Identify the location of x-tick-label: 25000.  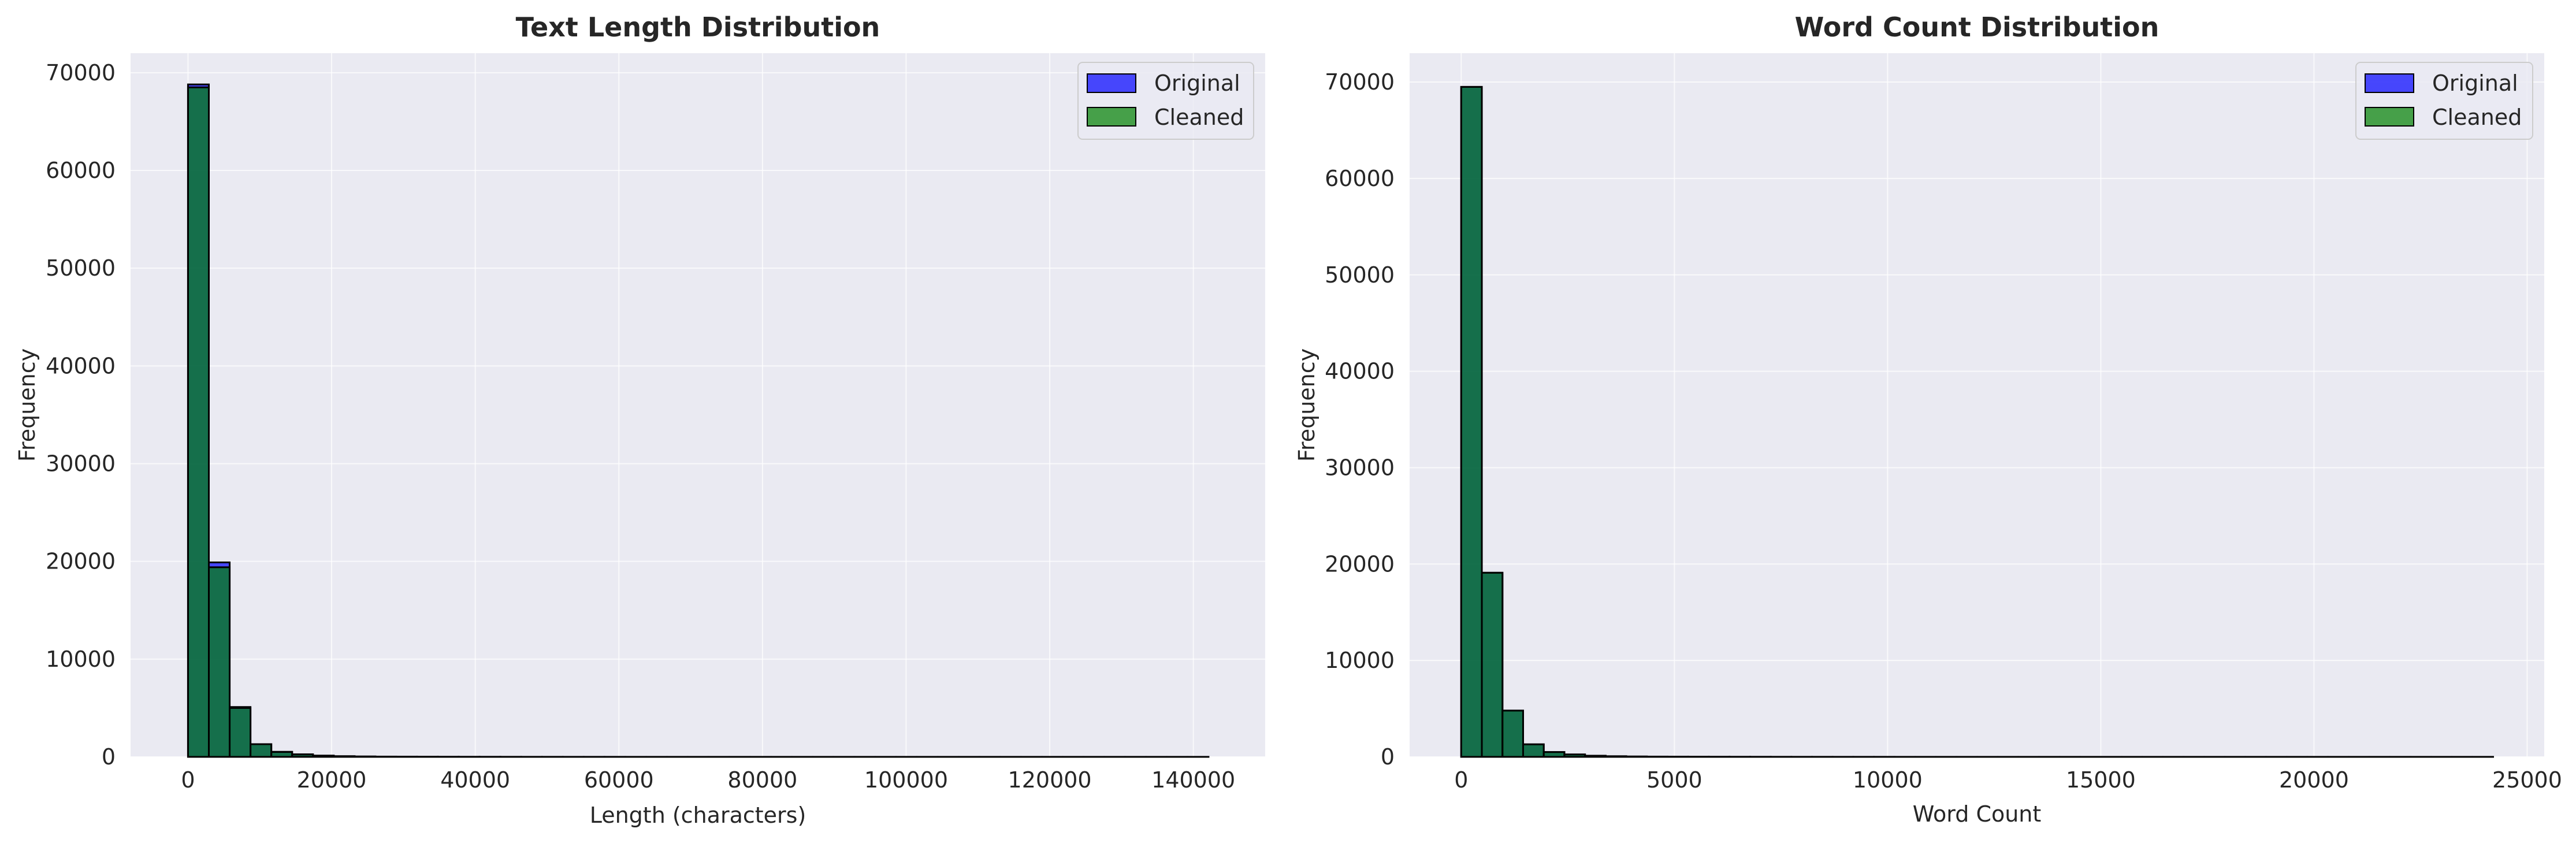
(2527, 780).